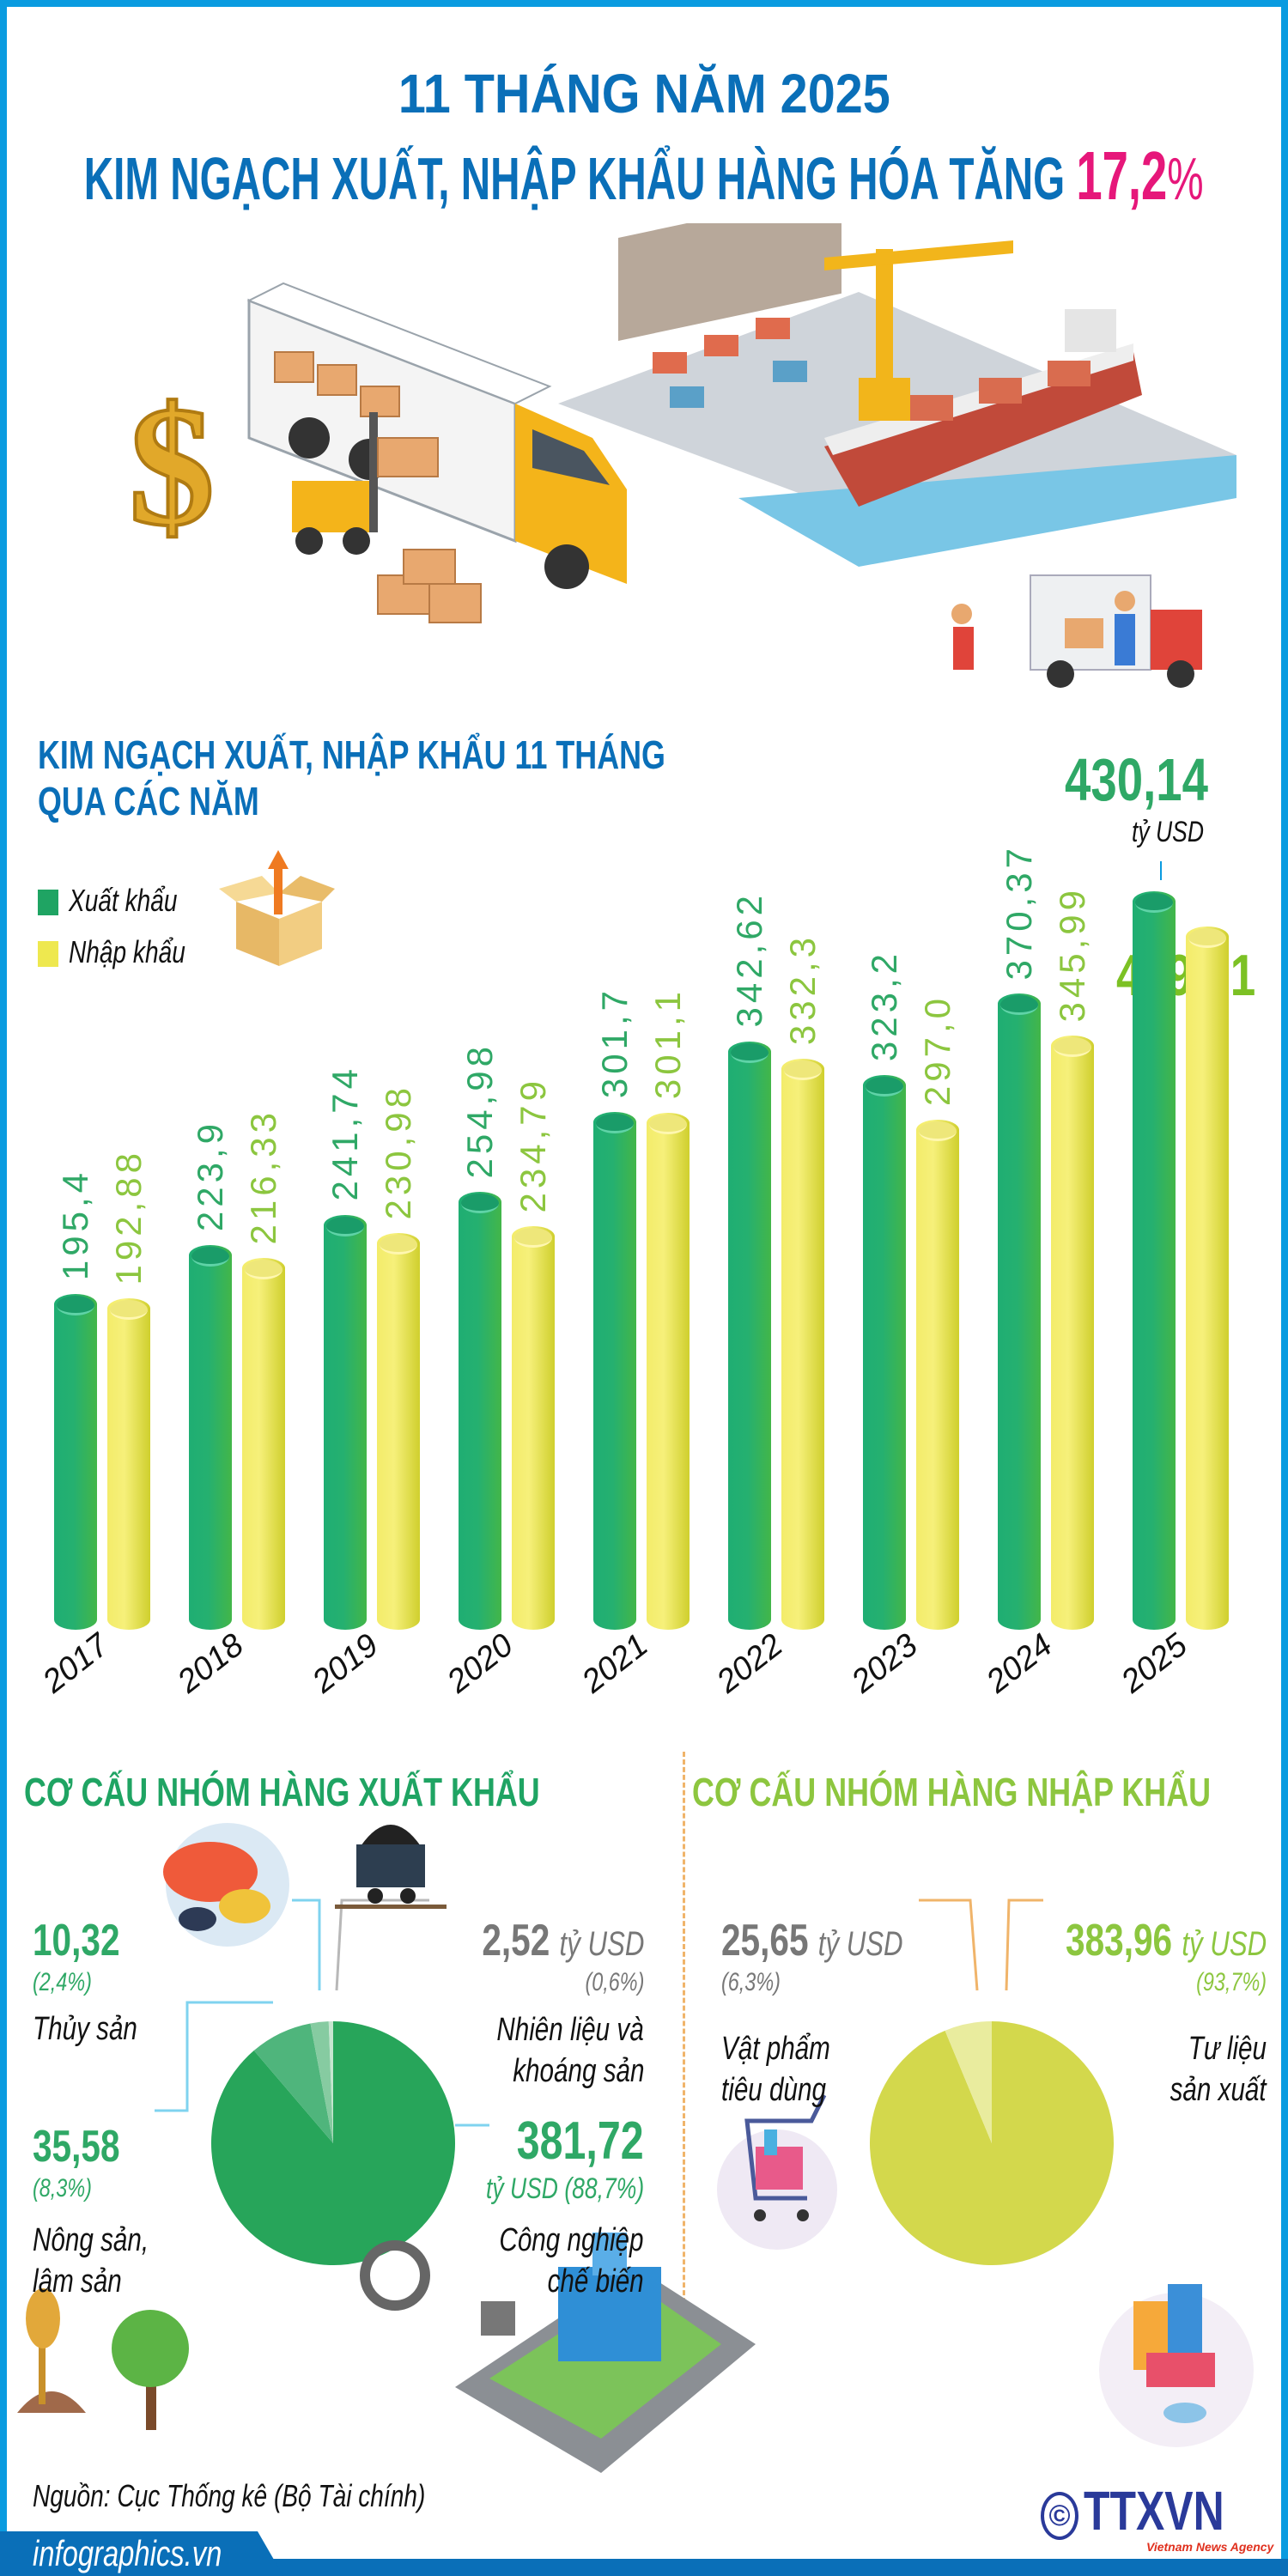 The width and height of the screenshot is (1288, 2576). I want to click on export-value-label-2022: 342,62, so click(749, 959).